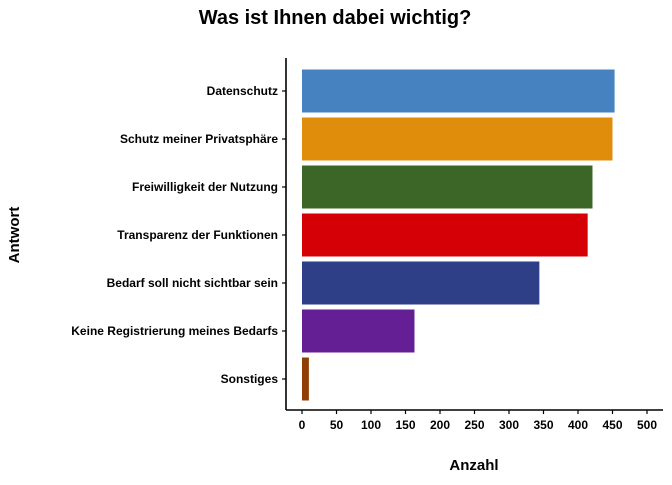 The image size is (672, 485). Describe the element at coordinates (205, 187) in the screenshot. I see `y-tick-label: Freiwilligkeit der Nutzung` at that location.